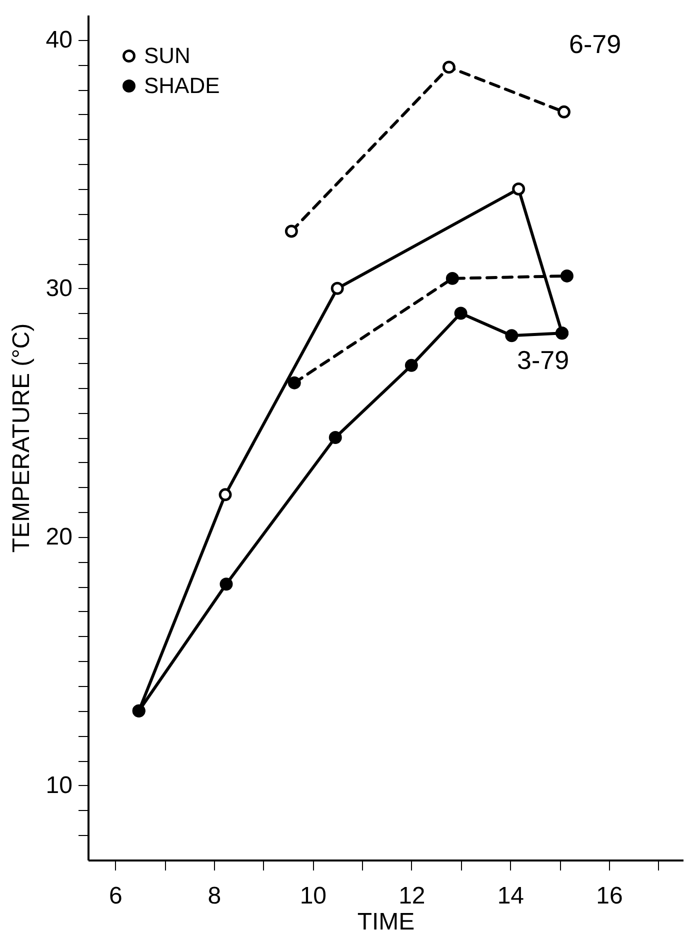  What do you see at coordinates (59, 288) in the screenshot?
I see `y-tick-label: 30` at bounding box center [59, 288].